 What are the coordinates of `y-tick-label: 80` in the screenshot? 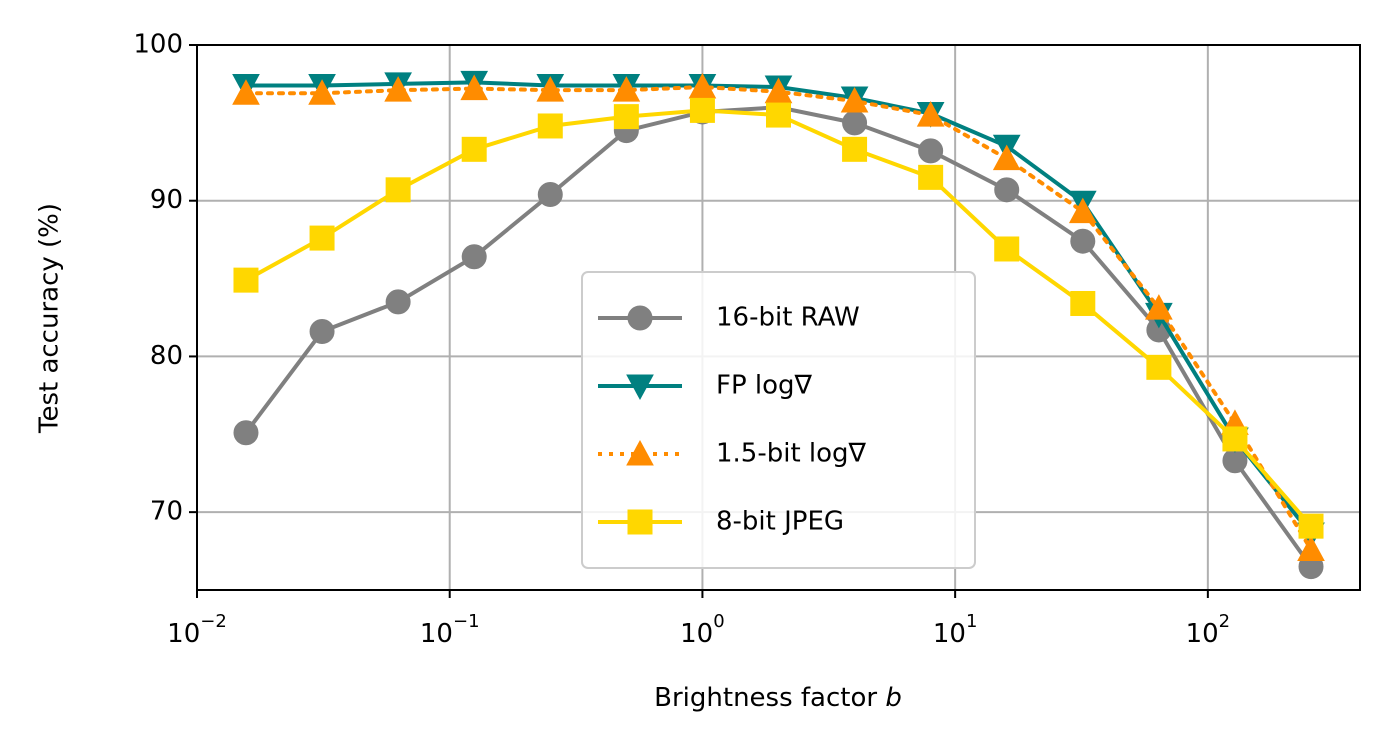 It's located at (166, 356).